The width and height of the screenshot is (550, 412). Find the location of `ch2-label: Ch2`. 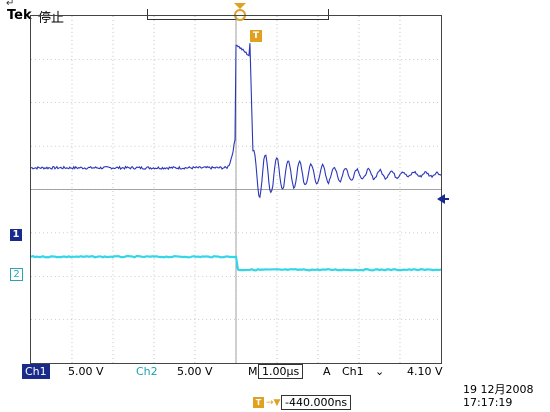

ch2-label: Ch2 is located at coordinates (147, 371).